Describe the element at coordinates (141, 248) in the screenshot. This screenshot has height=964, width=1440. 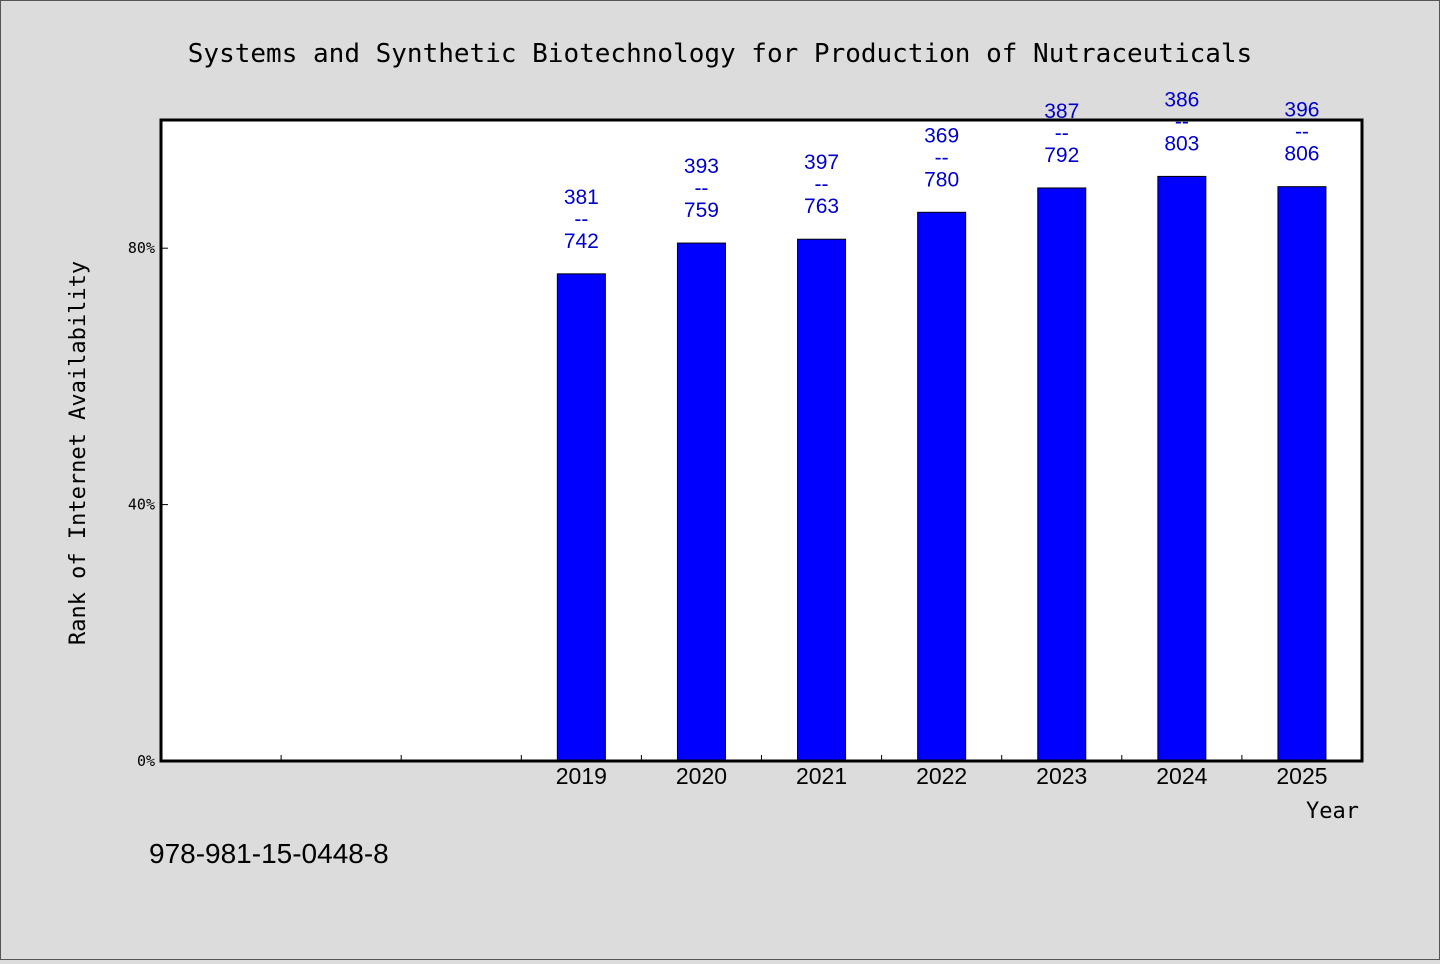
I see `y-tick-label: 80%` at that location.